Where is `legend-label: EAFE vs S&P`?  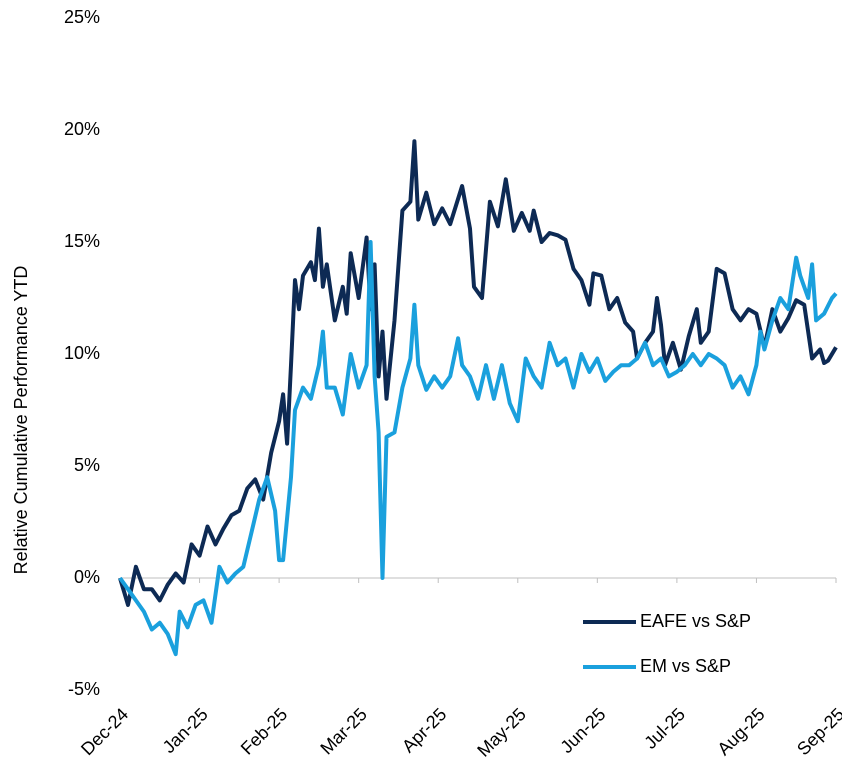 legend-label: EAFE vs S&P is located at coordinates (695, 621).